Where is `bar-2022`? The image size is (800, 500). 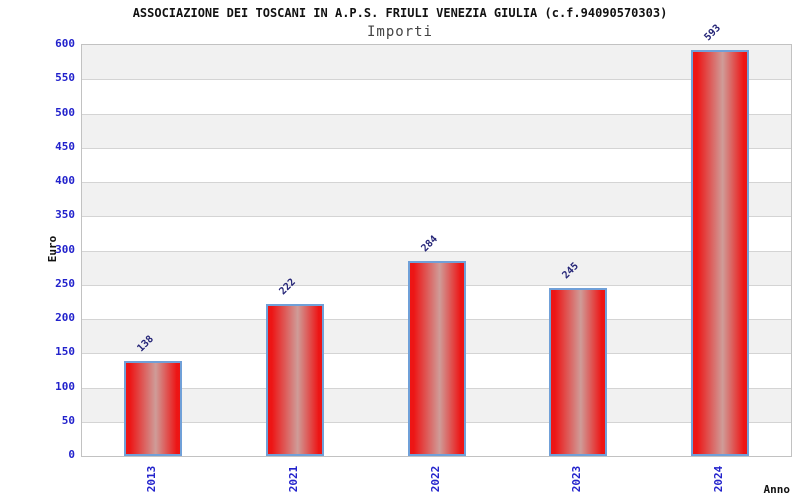
bar-2022 is located at coordinates (436, 358).